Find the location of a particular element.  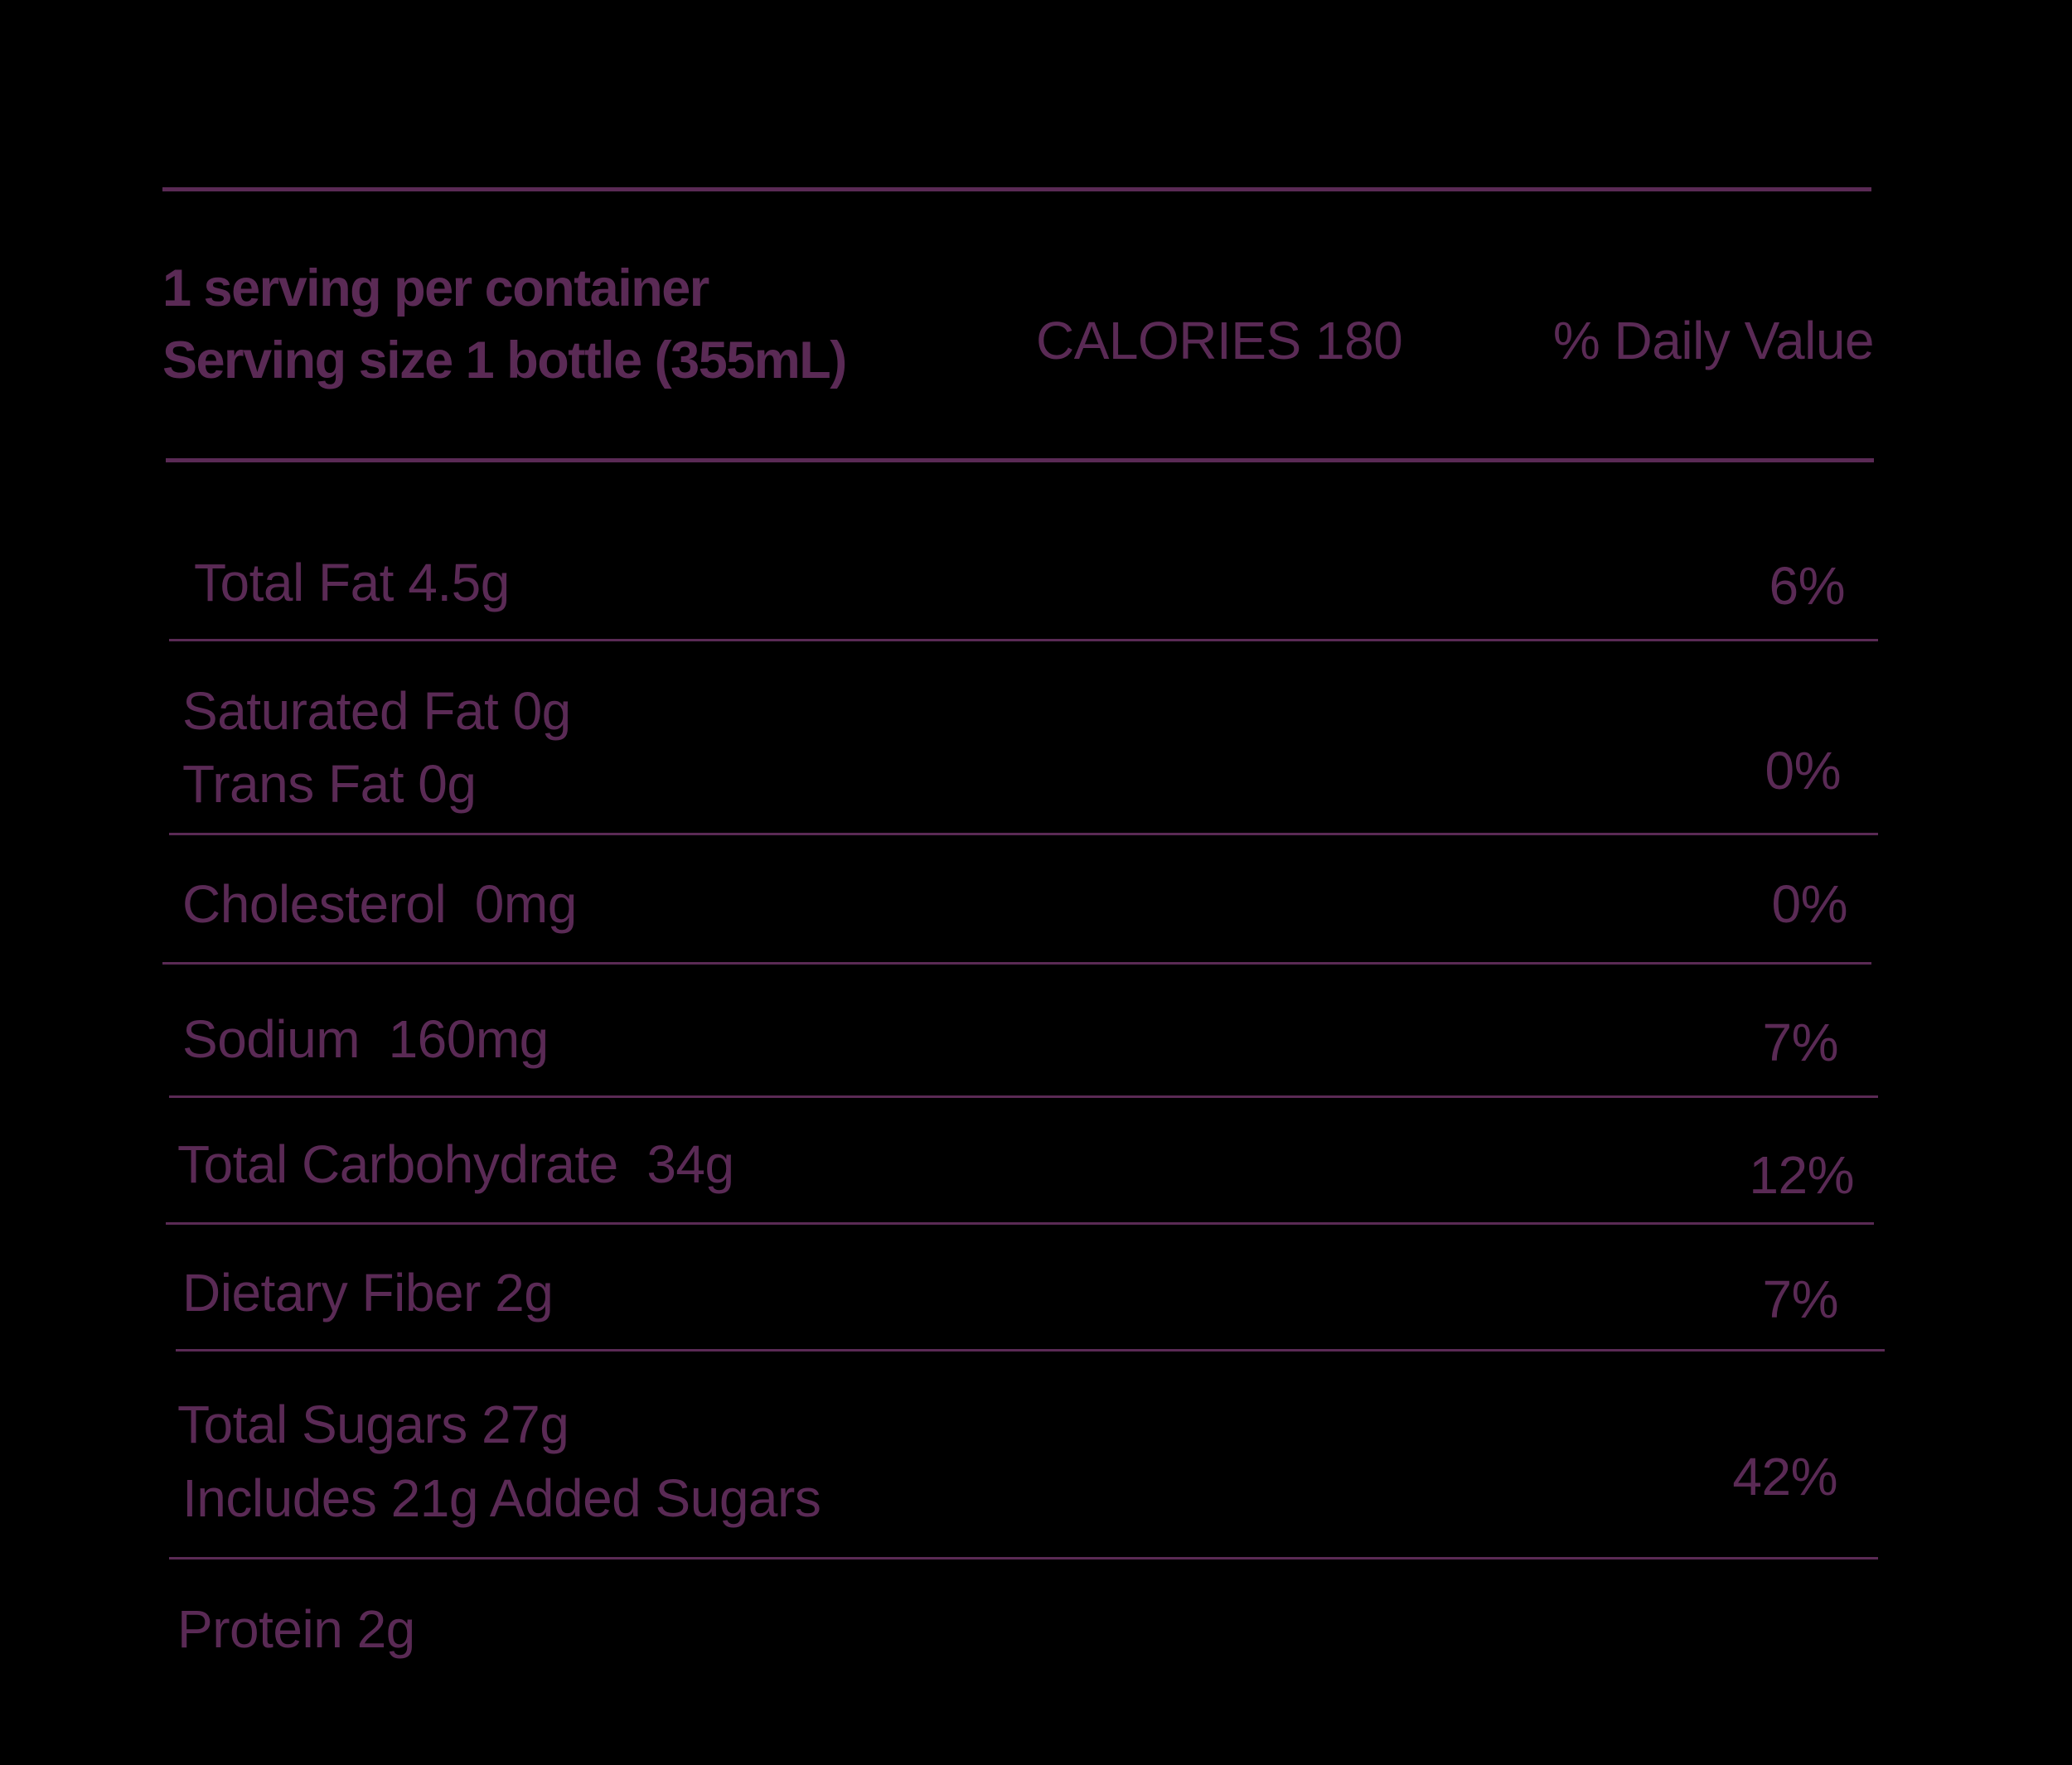

dv-sodium: 7% is located at coordinates (1800, 1042).